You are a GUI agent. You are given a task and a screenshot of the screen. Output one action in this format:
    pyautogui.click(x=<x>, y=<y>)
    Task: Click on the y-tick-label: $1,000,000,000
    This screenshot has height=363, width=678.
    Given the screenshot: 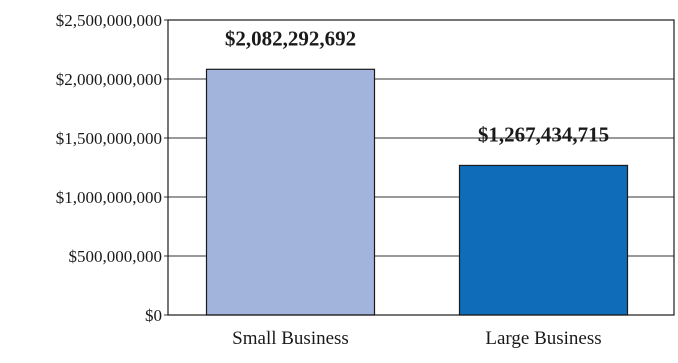 What is the action you would take?
    pyautogui.click(x=109, y=197)
    